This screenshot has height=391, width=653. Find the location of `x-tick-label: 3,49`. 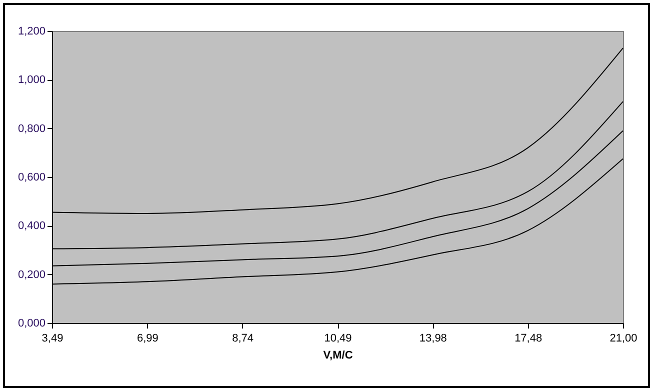

x-tick-label: 3,49 is located at coordinates (53, 338).